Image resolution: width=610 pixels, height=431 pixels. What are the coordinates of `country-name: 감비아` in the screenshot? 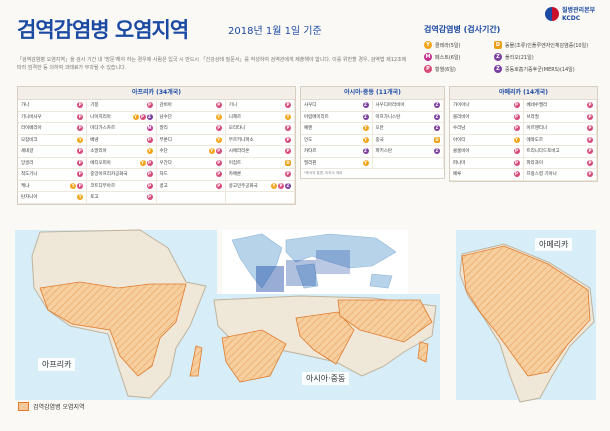 It's located at (165, 106).